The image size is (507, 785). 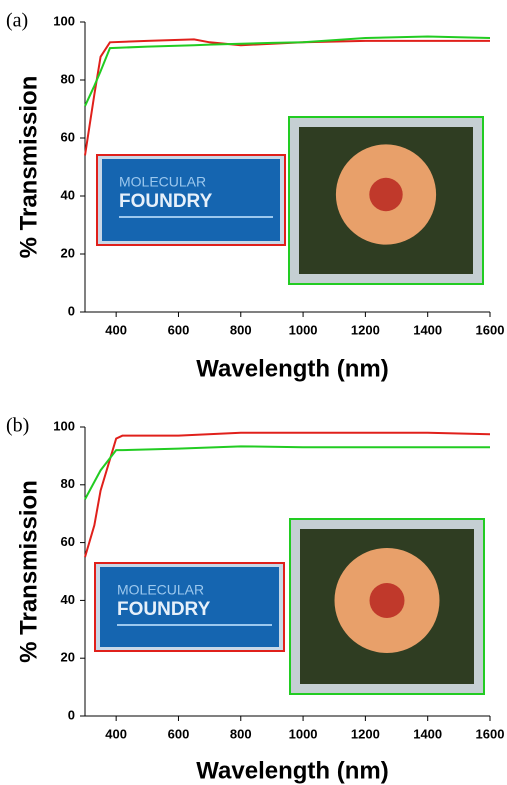 What do you see at coordinates (17, 426) in the screenshot?
I see `panel-label: (b)` at bounding box center [17, 426].